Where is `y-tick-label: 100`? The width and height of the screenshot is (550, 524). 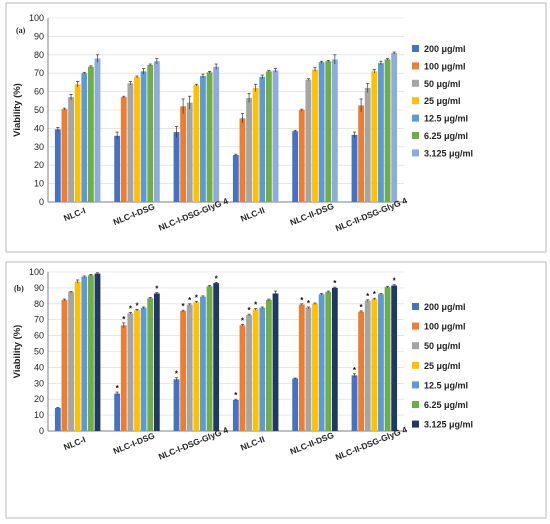
y-tick-label: 100 is located at coordinates (36, 272).